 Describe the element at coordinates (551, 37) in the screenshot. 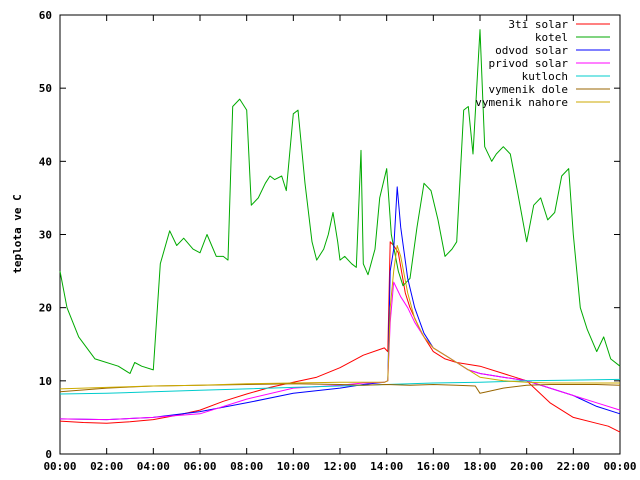

I see `legend-label: kotel` at that location.